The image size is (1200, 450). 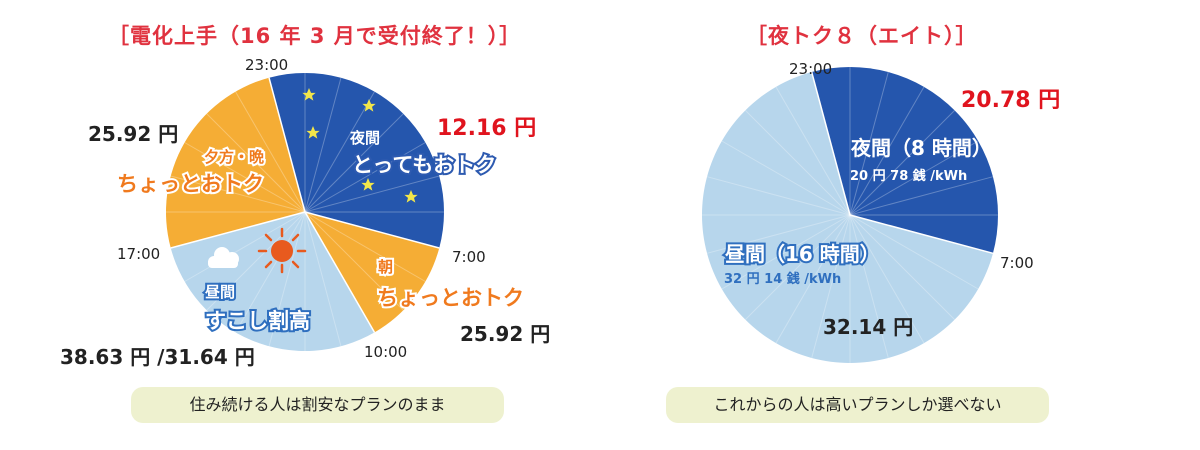 I want to click on chart2-time-label-2300: 23:00, so click(x=811, y=69).